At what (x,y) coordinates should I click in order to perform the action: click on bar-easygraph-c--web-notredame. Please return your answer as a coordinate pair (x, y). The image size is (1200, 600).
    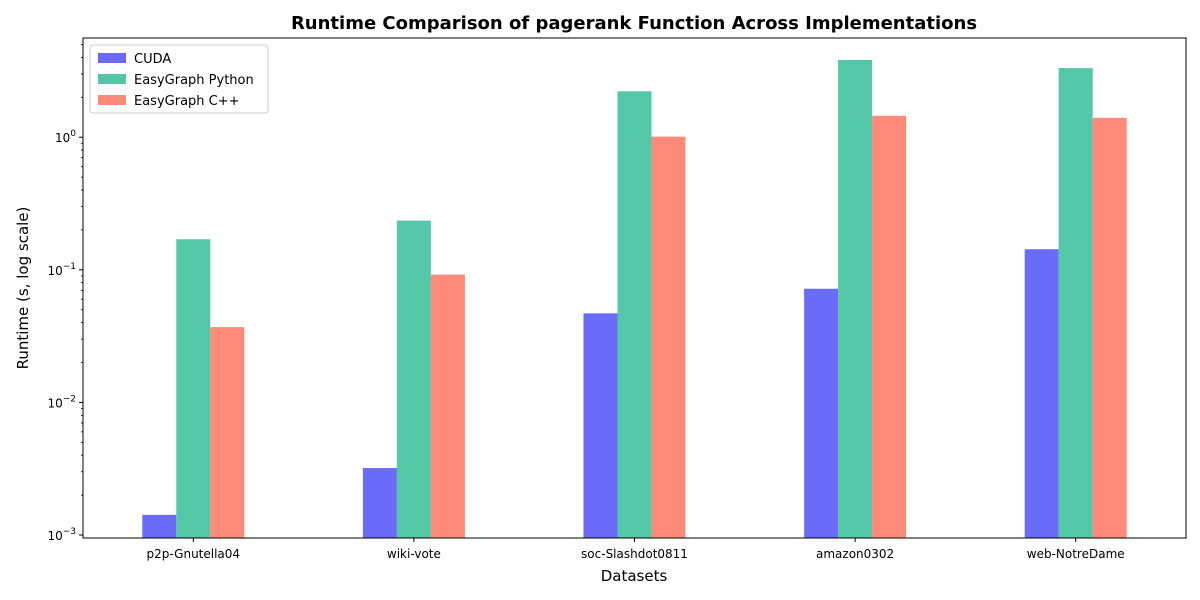
    Looking at the image, I should click on (1109, 328).